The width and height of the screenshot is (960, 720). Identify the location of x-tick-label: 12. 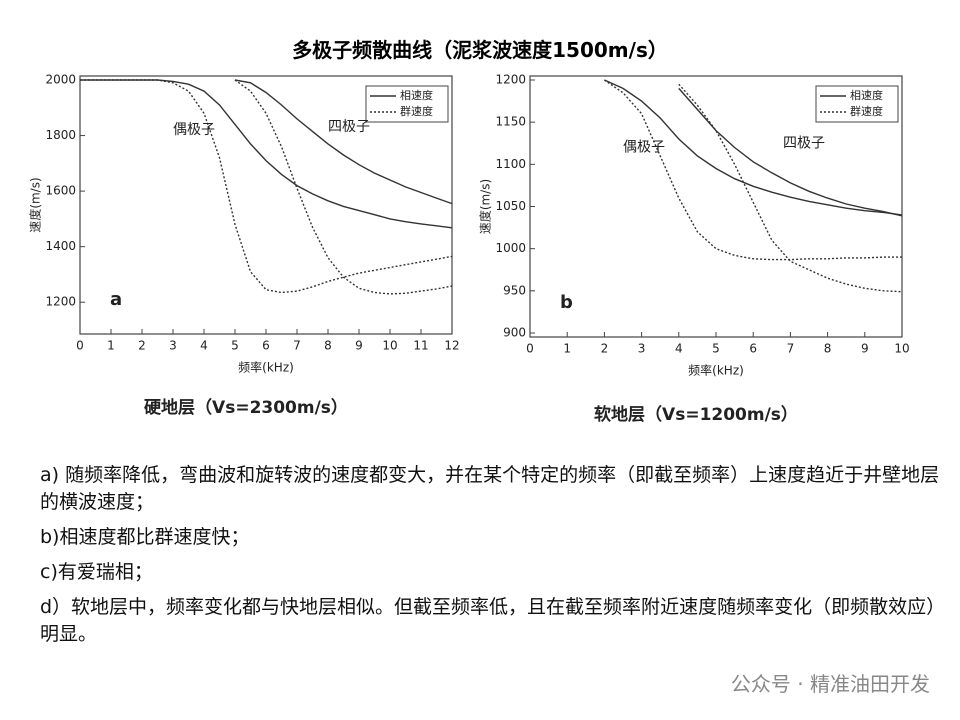
(451, 346).